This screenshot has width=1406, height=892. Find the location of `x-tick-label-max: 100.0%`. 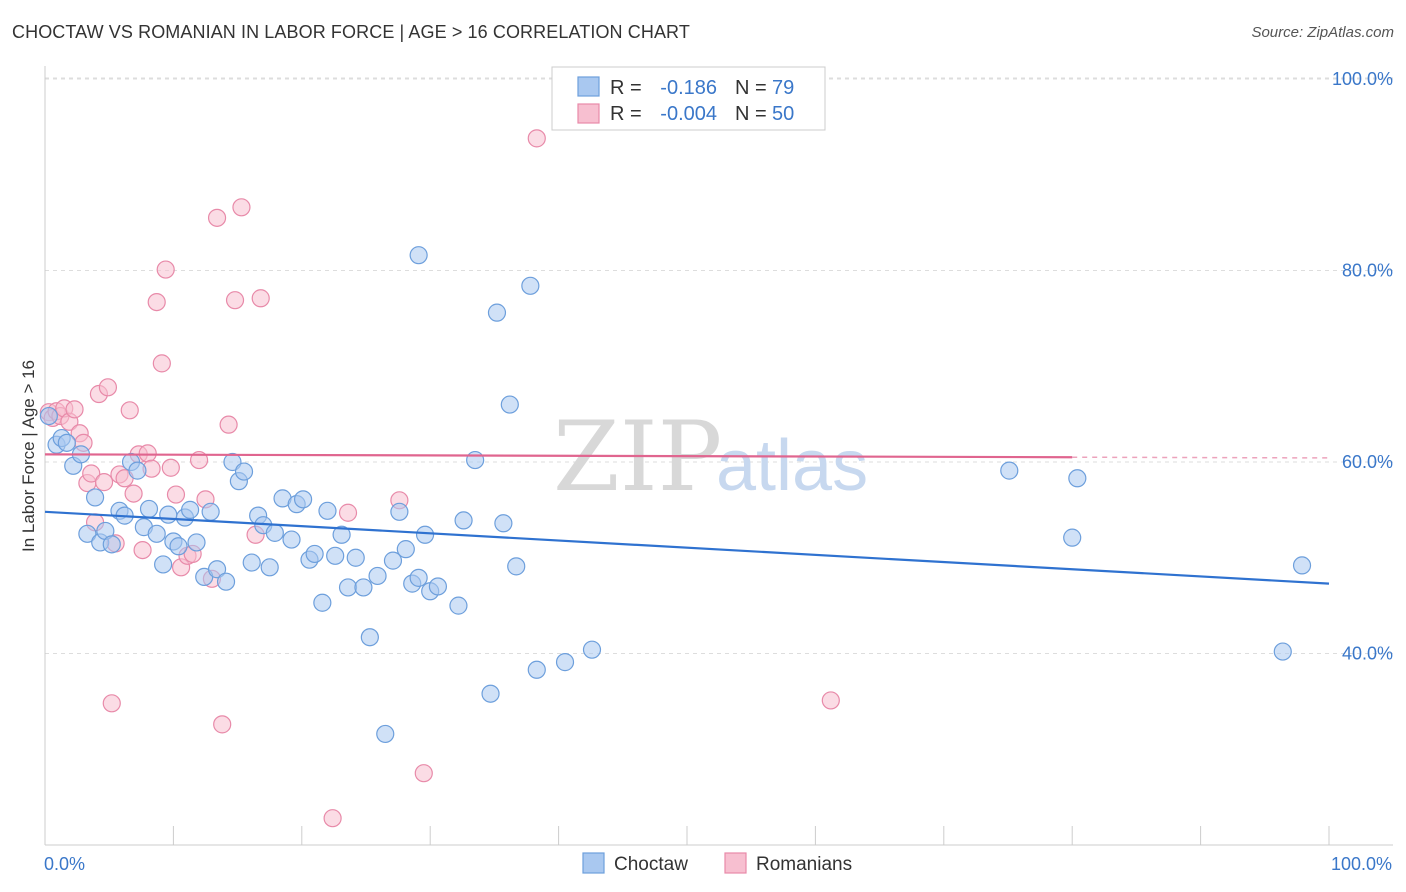

x-tick-label-max: 100.0% is located at coordinates (1361, 864).